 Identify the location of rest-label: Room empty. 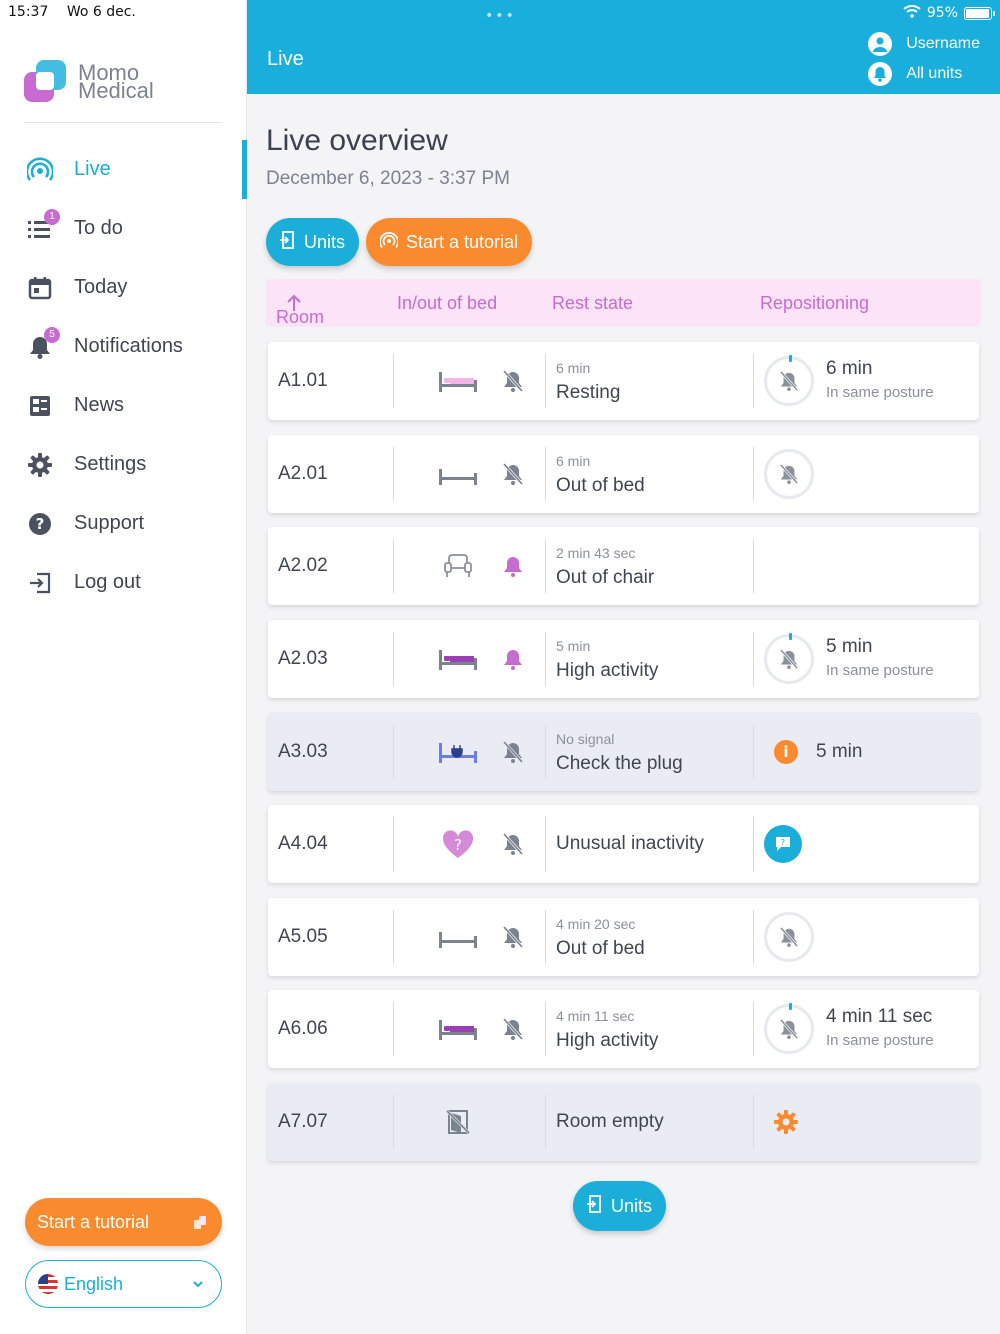
(610, 1121).